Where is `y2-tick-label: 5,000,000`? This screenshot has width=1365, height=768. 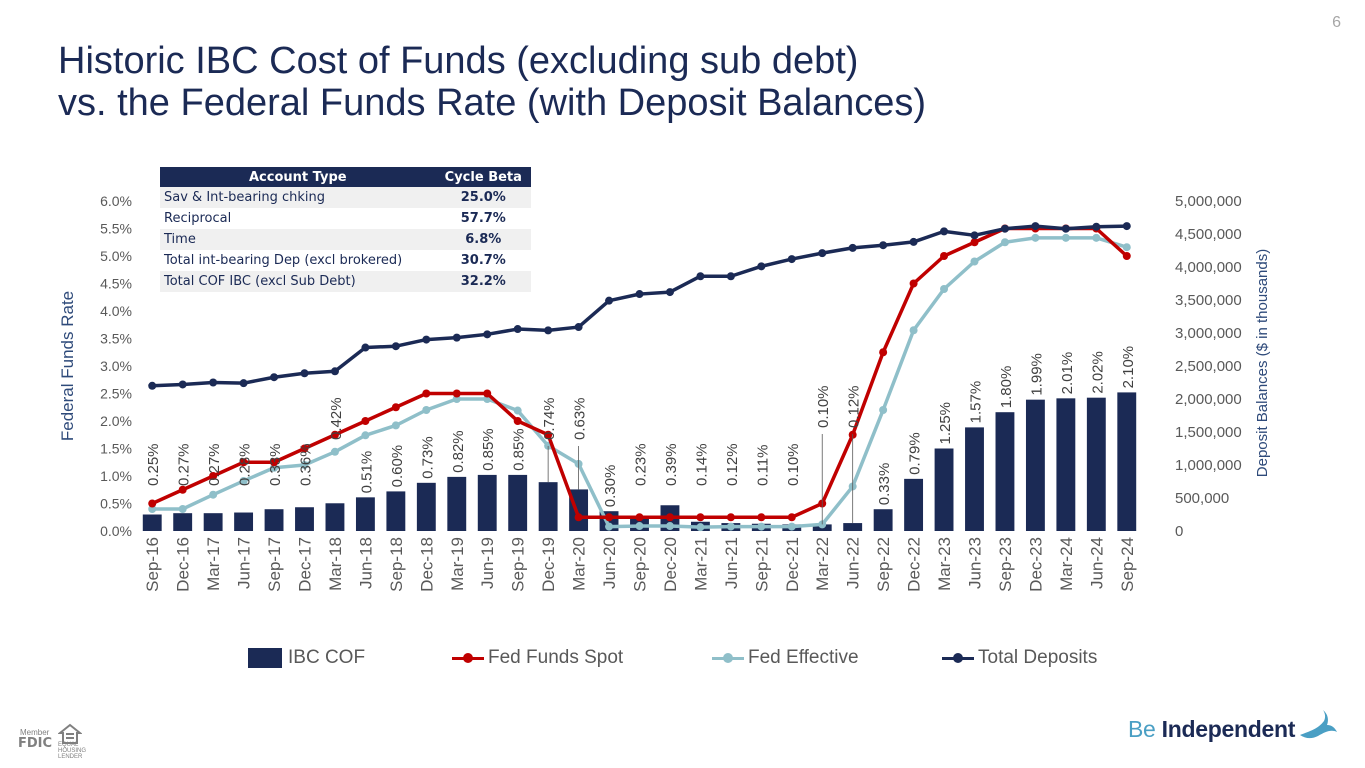
y2-tick-label: 5,000,000 is located at coordinates (1208, 201).